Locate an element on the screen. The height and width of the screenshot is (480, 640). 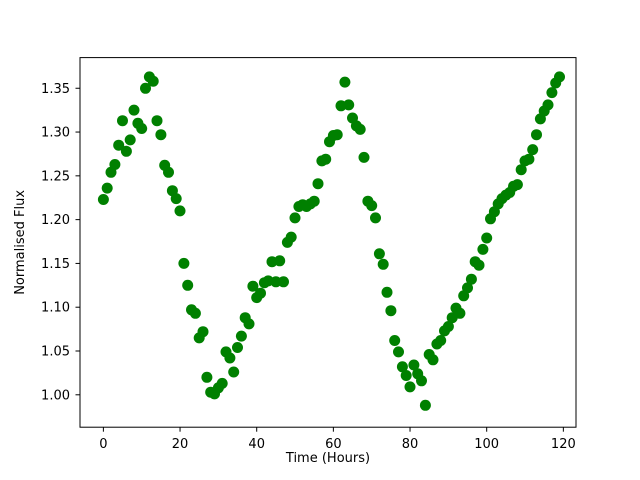
y-tick-label: 1.25 is located at coordinates (55, 176).